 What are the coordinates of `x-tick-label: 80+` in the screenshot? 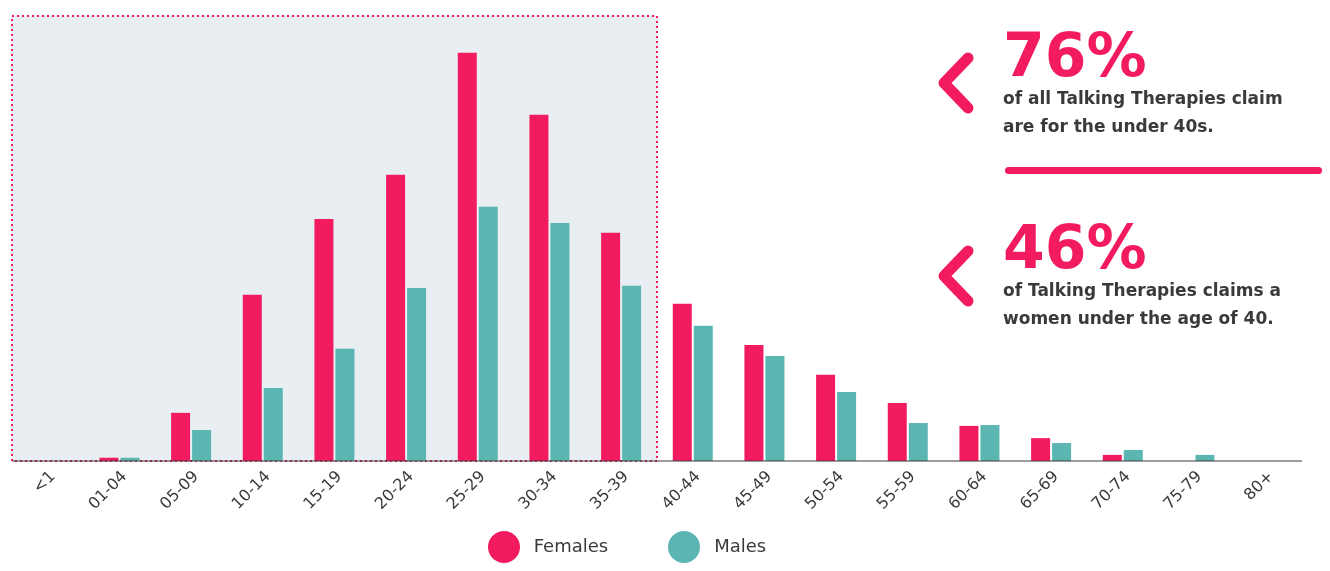 It's located at (1258, 485).